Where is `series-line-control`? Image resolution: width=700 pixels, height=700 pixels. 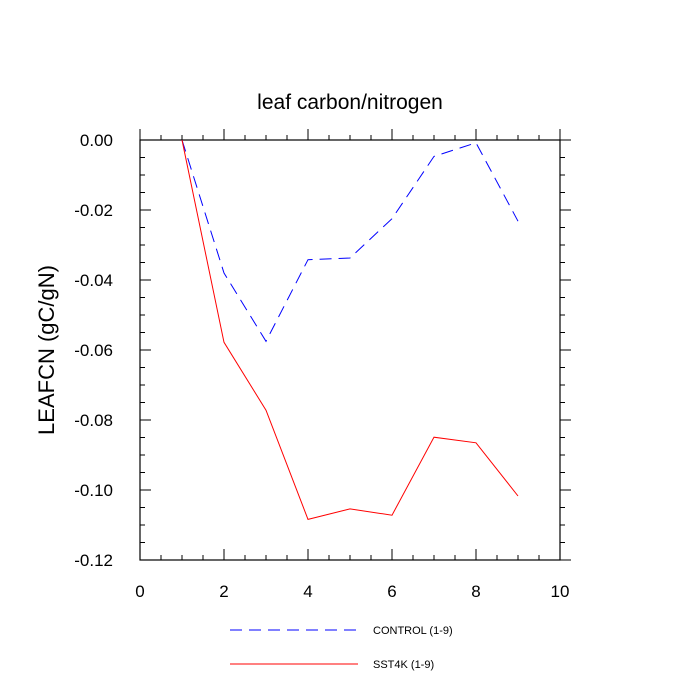
series-line-control is located at coordinates (350, 241).